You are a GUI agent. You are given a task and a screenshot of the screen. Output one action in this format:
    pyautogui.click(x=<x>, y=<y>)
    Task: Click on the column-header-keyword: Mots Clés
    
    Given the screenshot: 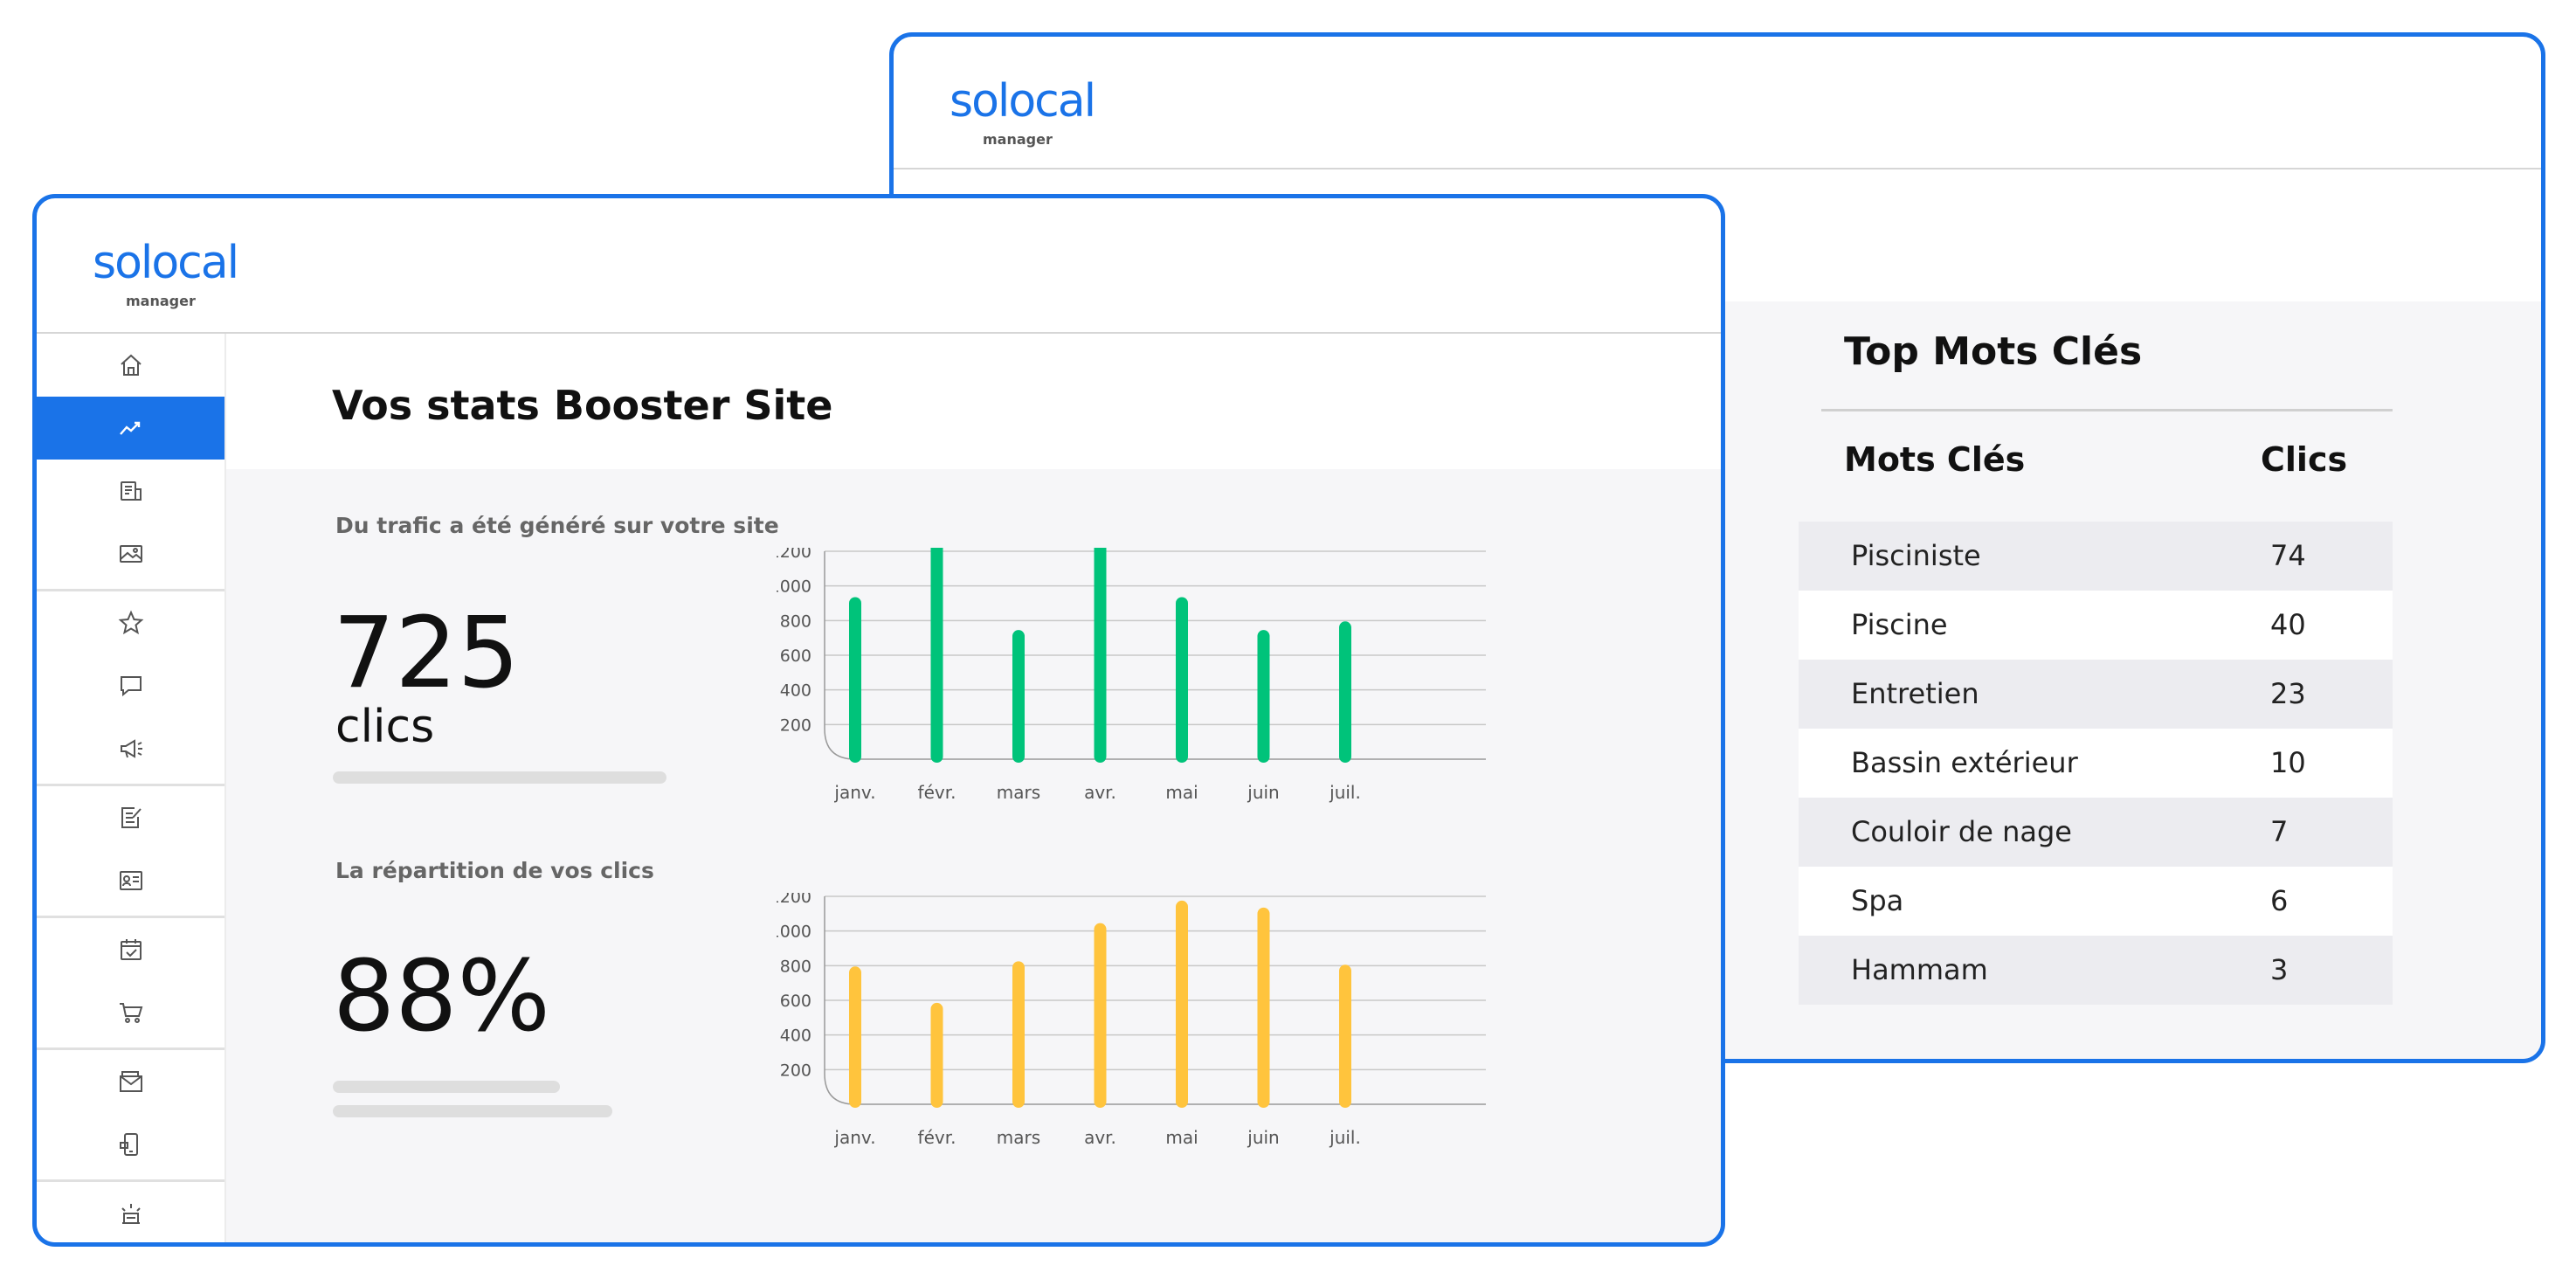 What is the action you would take?
    pyautogui.click(x=1935, y=459)
    